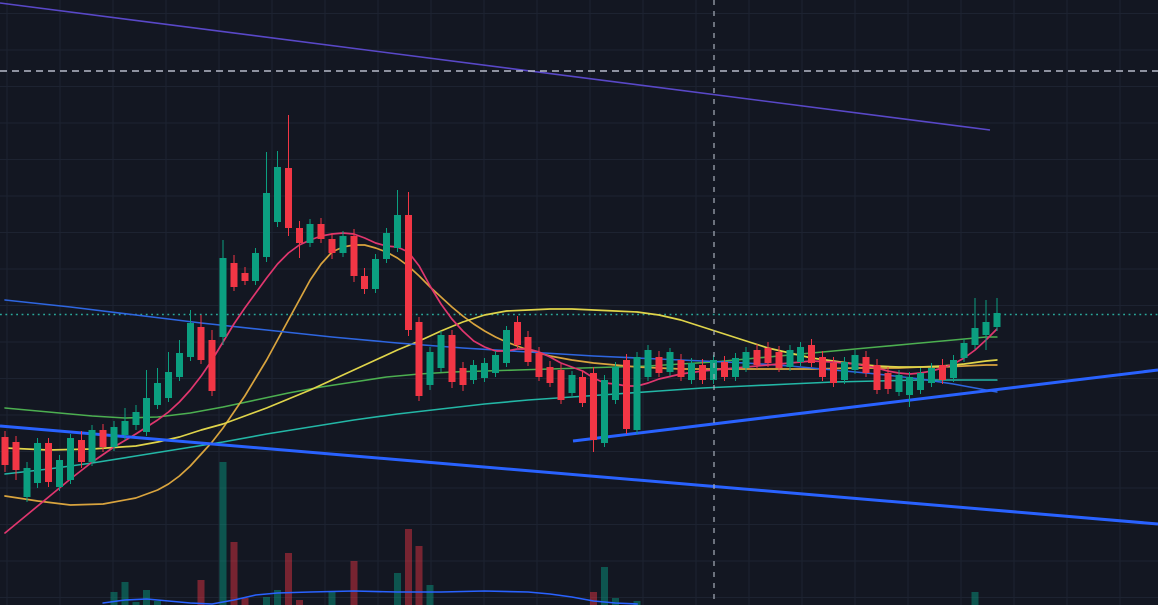 This screenshot has height=605, width=1158. Describe the element at coordinates (370, 597) in the screenshot. I see `volume-ma-line` at that location.